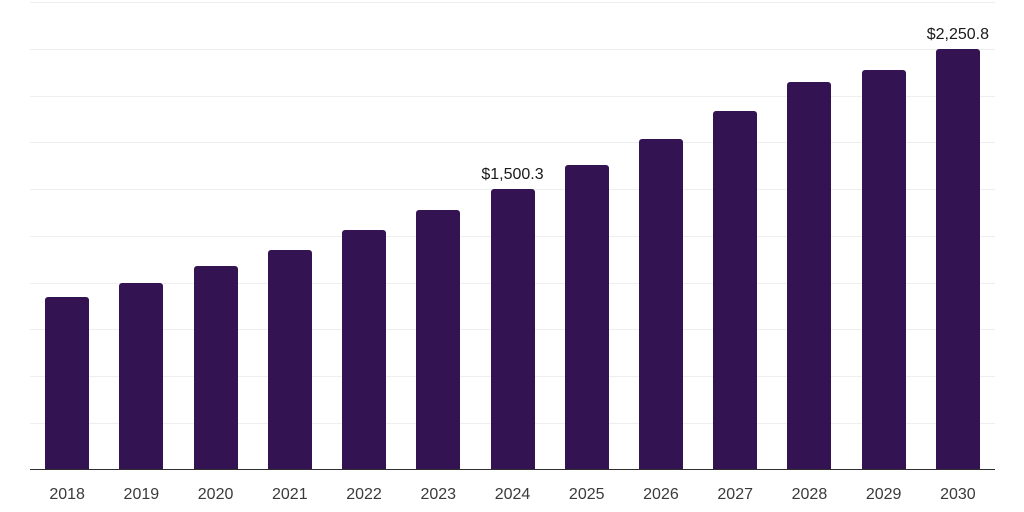  What do you see at coordinates (141, 494) in the screenshot?
I see `x-tick-label-2019: 2019` at bounding box center [141, 494].